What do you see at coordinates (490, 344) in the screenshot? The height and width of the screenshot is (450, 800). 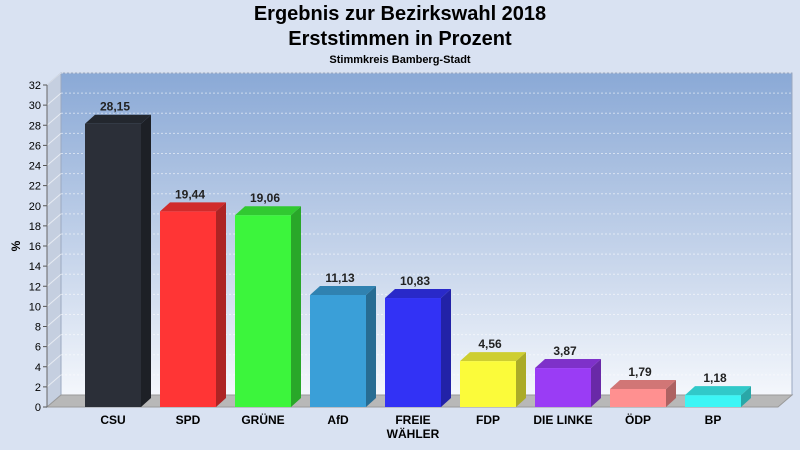 I see `value-label: 4,56` at bounding box center [490, 344].